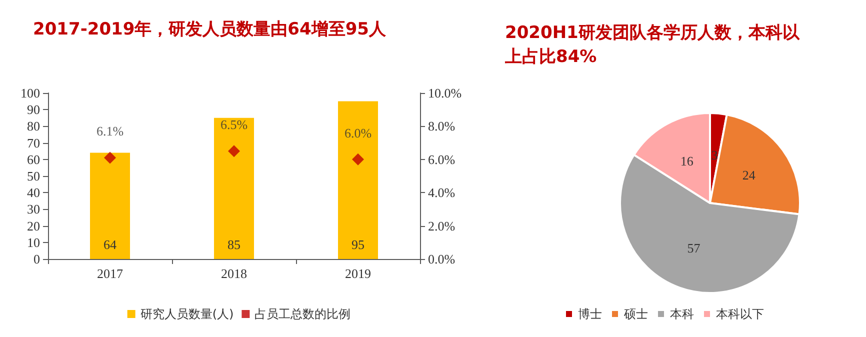  I want to click on x-tick-label: 2019, so click(358, 273).